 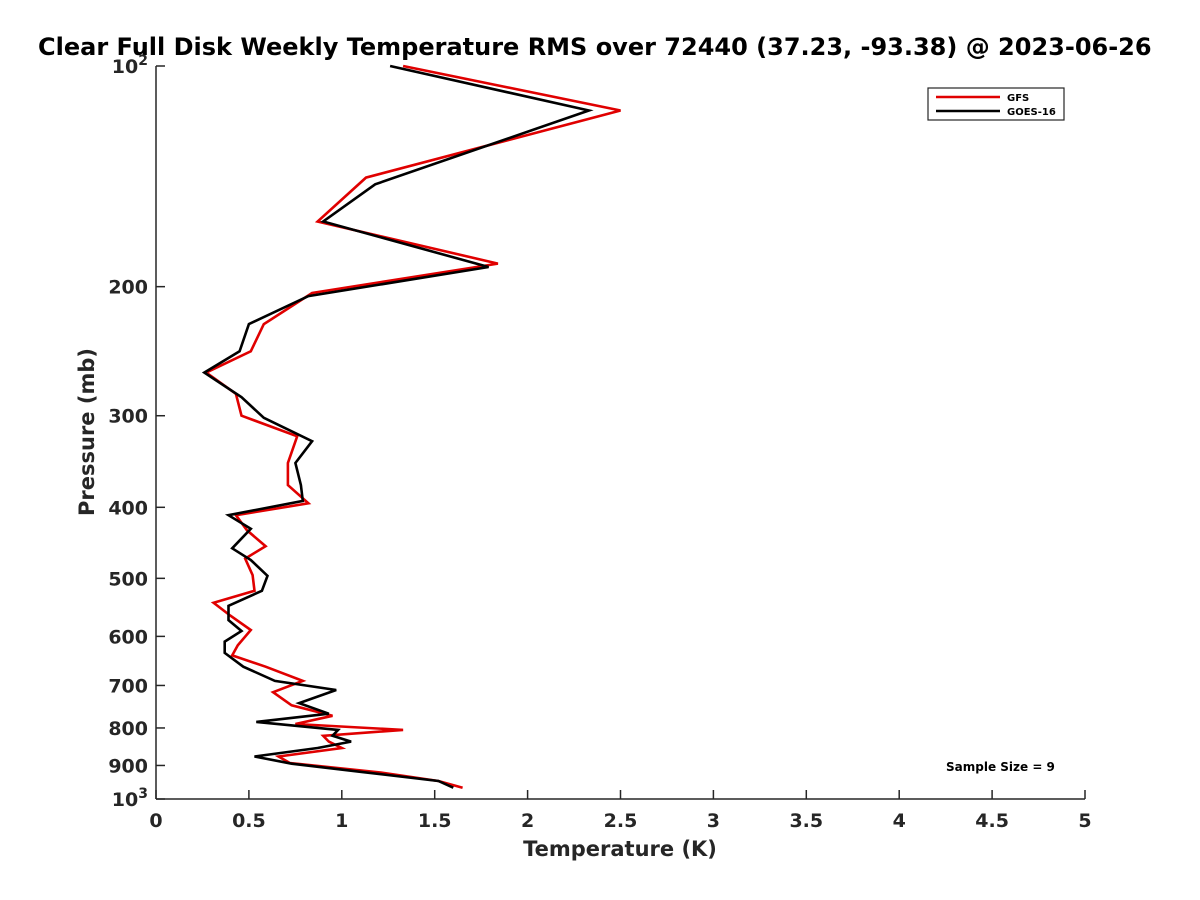 I want to click on x-tick-label: 4, so click(x=899, y=821).